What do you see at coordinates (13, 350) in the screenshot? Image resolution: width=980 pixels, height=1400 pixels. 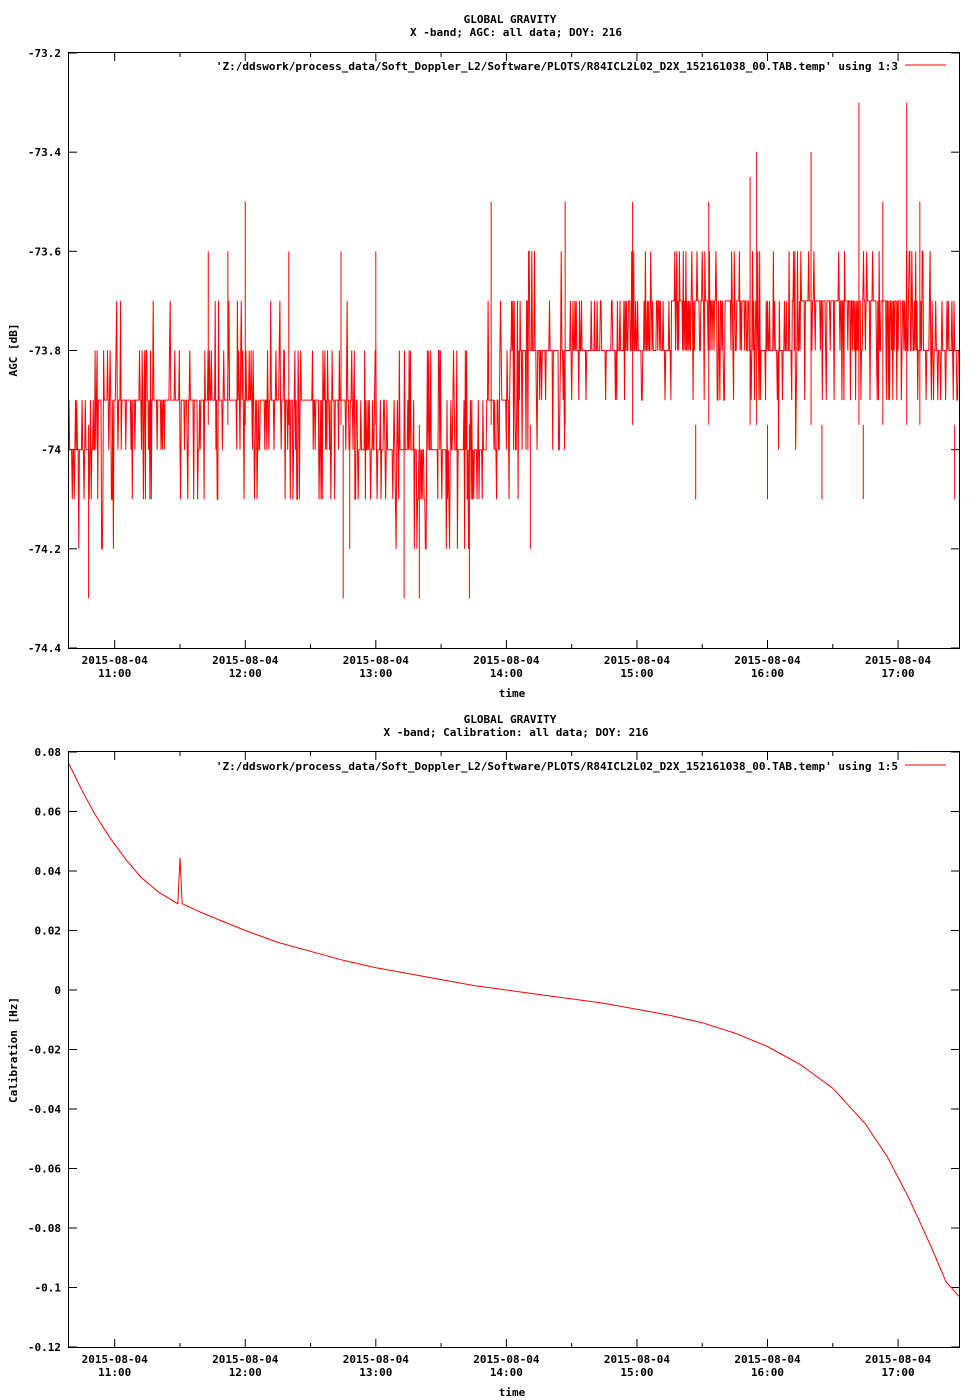 I see `y-axis-label: AGC [dB]` at bounding box center [13, 350].